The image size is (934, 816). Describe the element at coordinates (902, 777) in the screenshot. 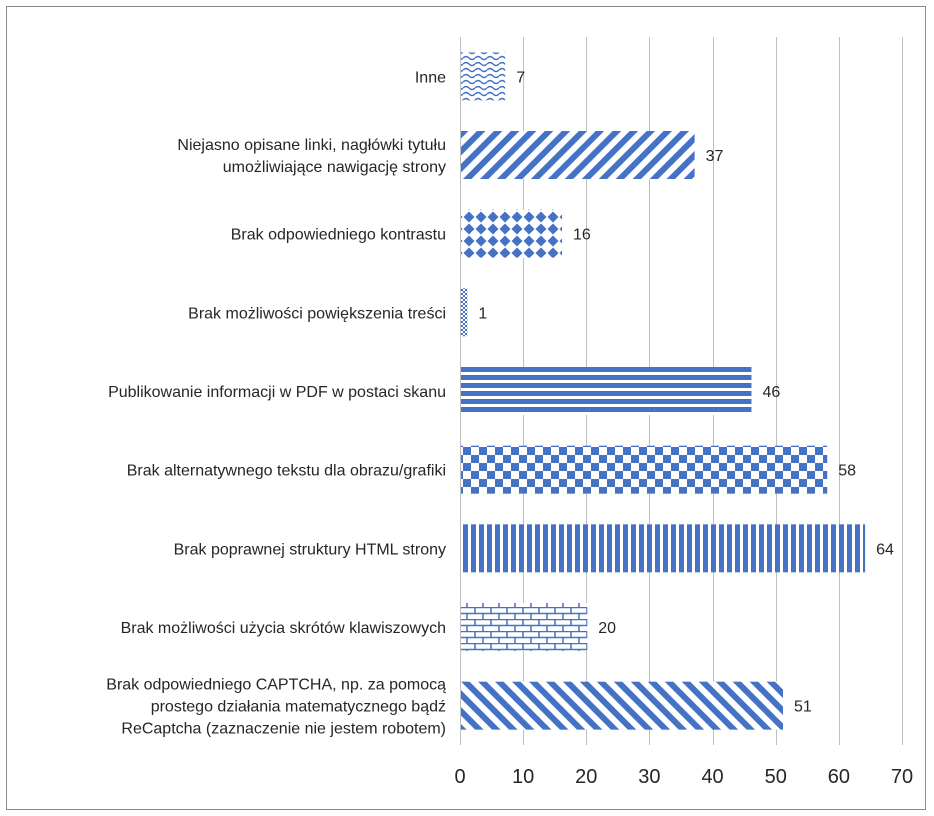

I see `x-tick-label: 70` at that location.